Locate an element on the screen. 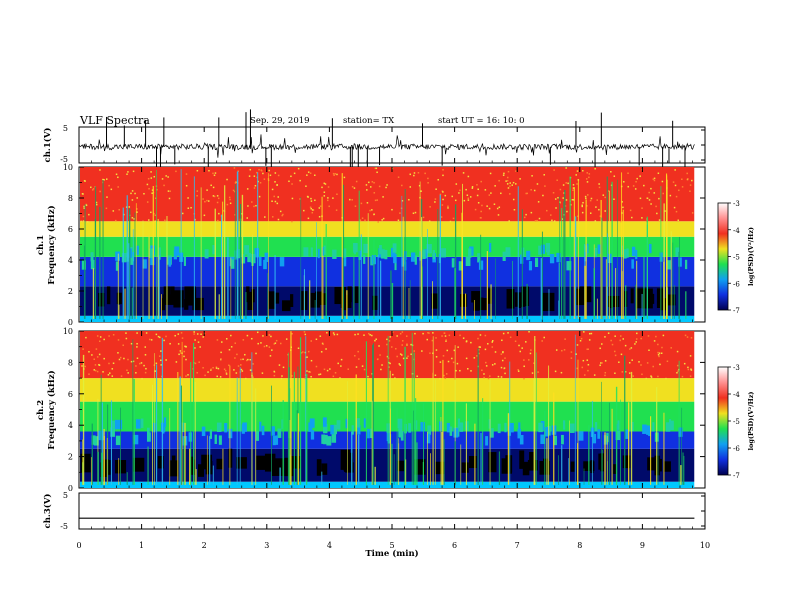  ytick-label: 8 is located at coordinates (70, 198).